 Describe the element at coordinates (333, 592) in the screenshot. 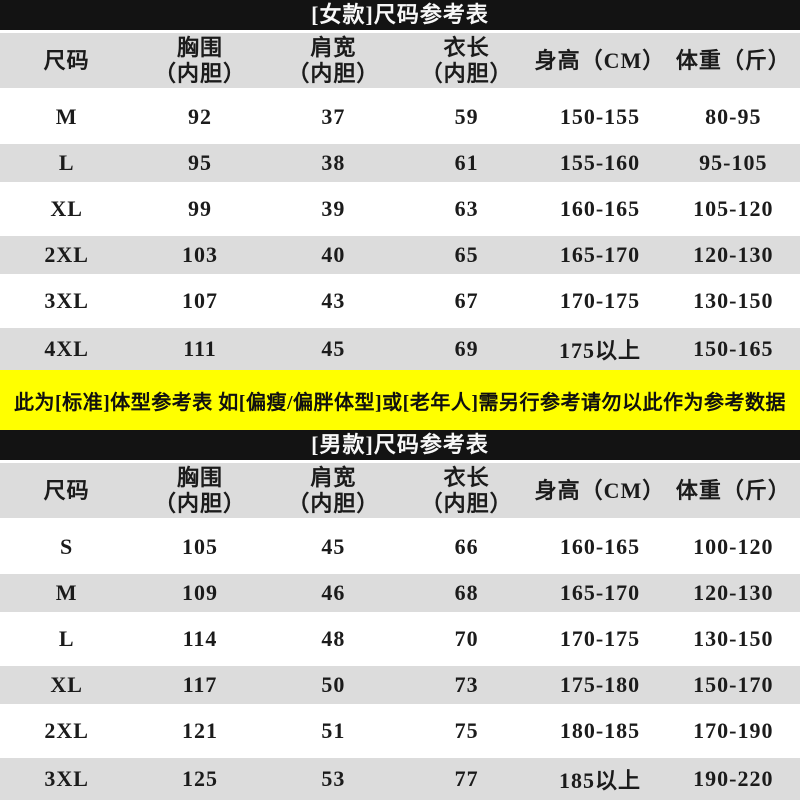

I see `table-cell: 46` at that location.